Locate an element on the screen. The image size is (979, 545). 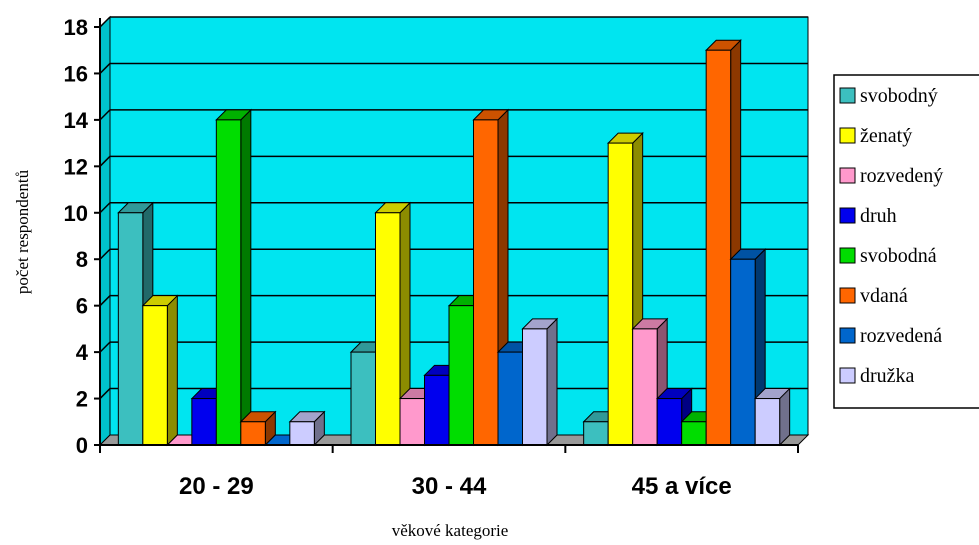
legend-item: svobodná is located at coordinates (888, 256).